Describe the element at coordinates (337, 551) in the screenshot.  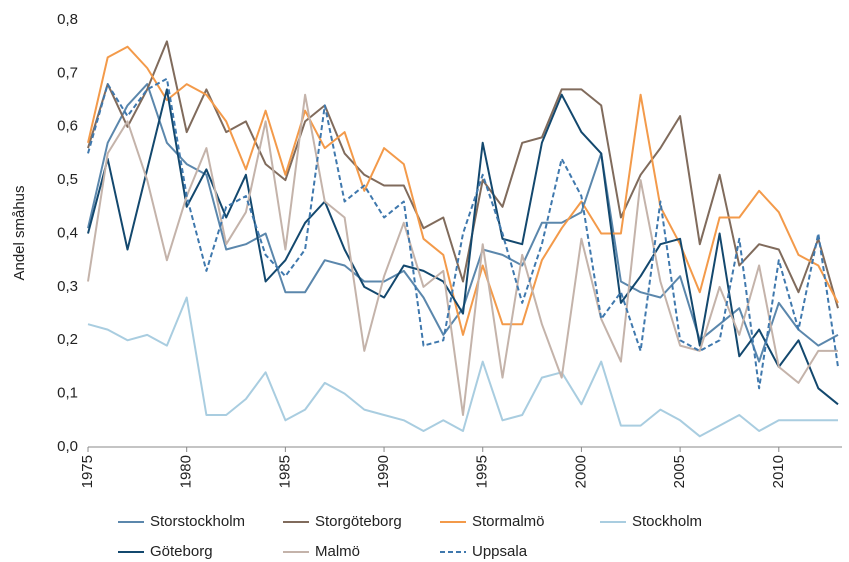
I see `legend-label: Malmö` at that location.